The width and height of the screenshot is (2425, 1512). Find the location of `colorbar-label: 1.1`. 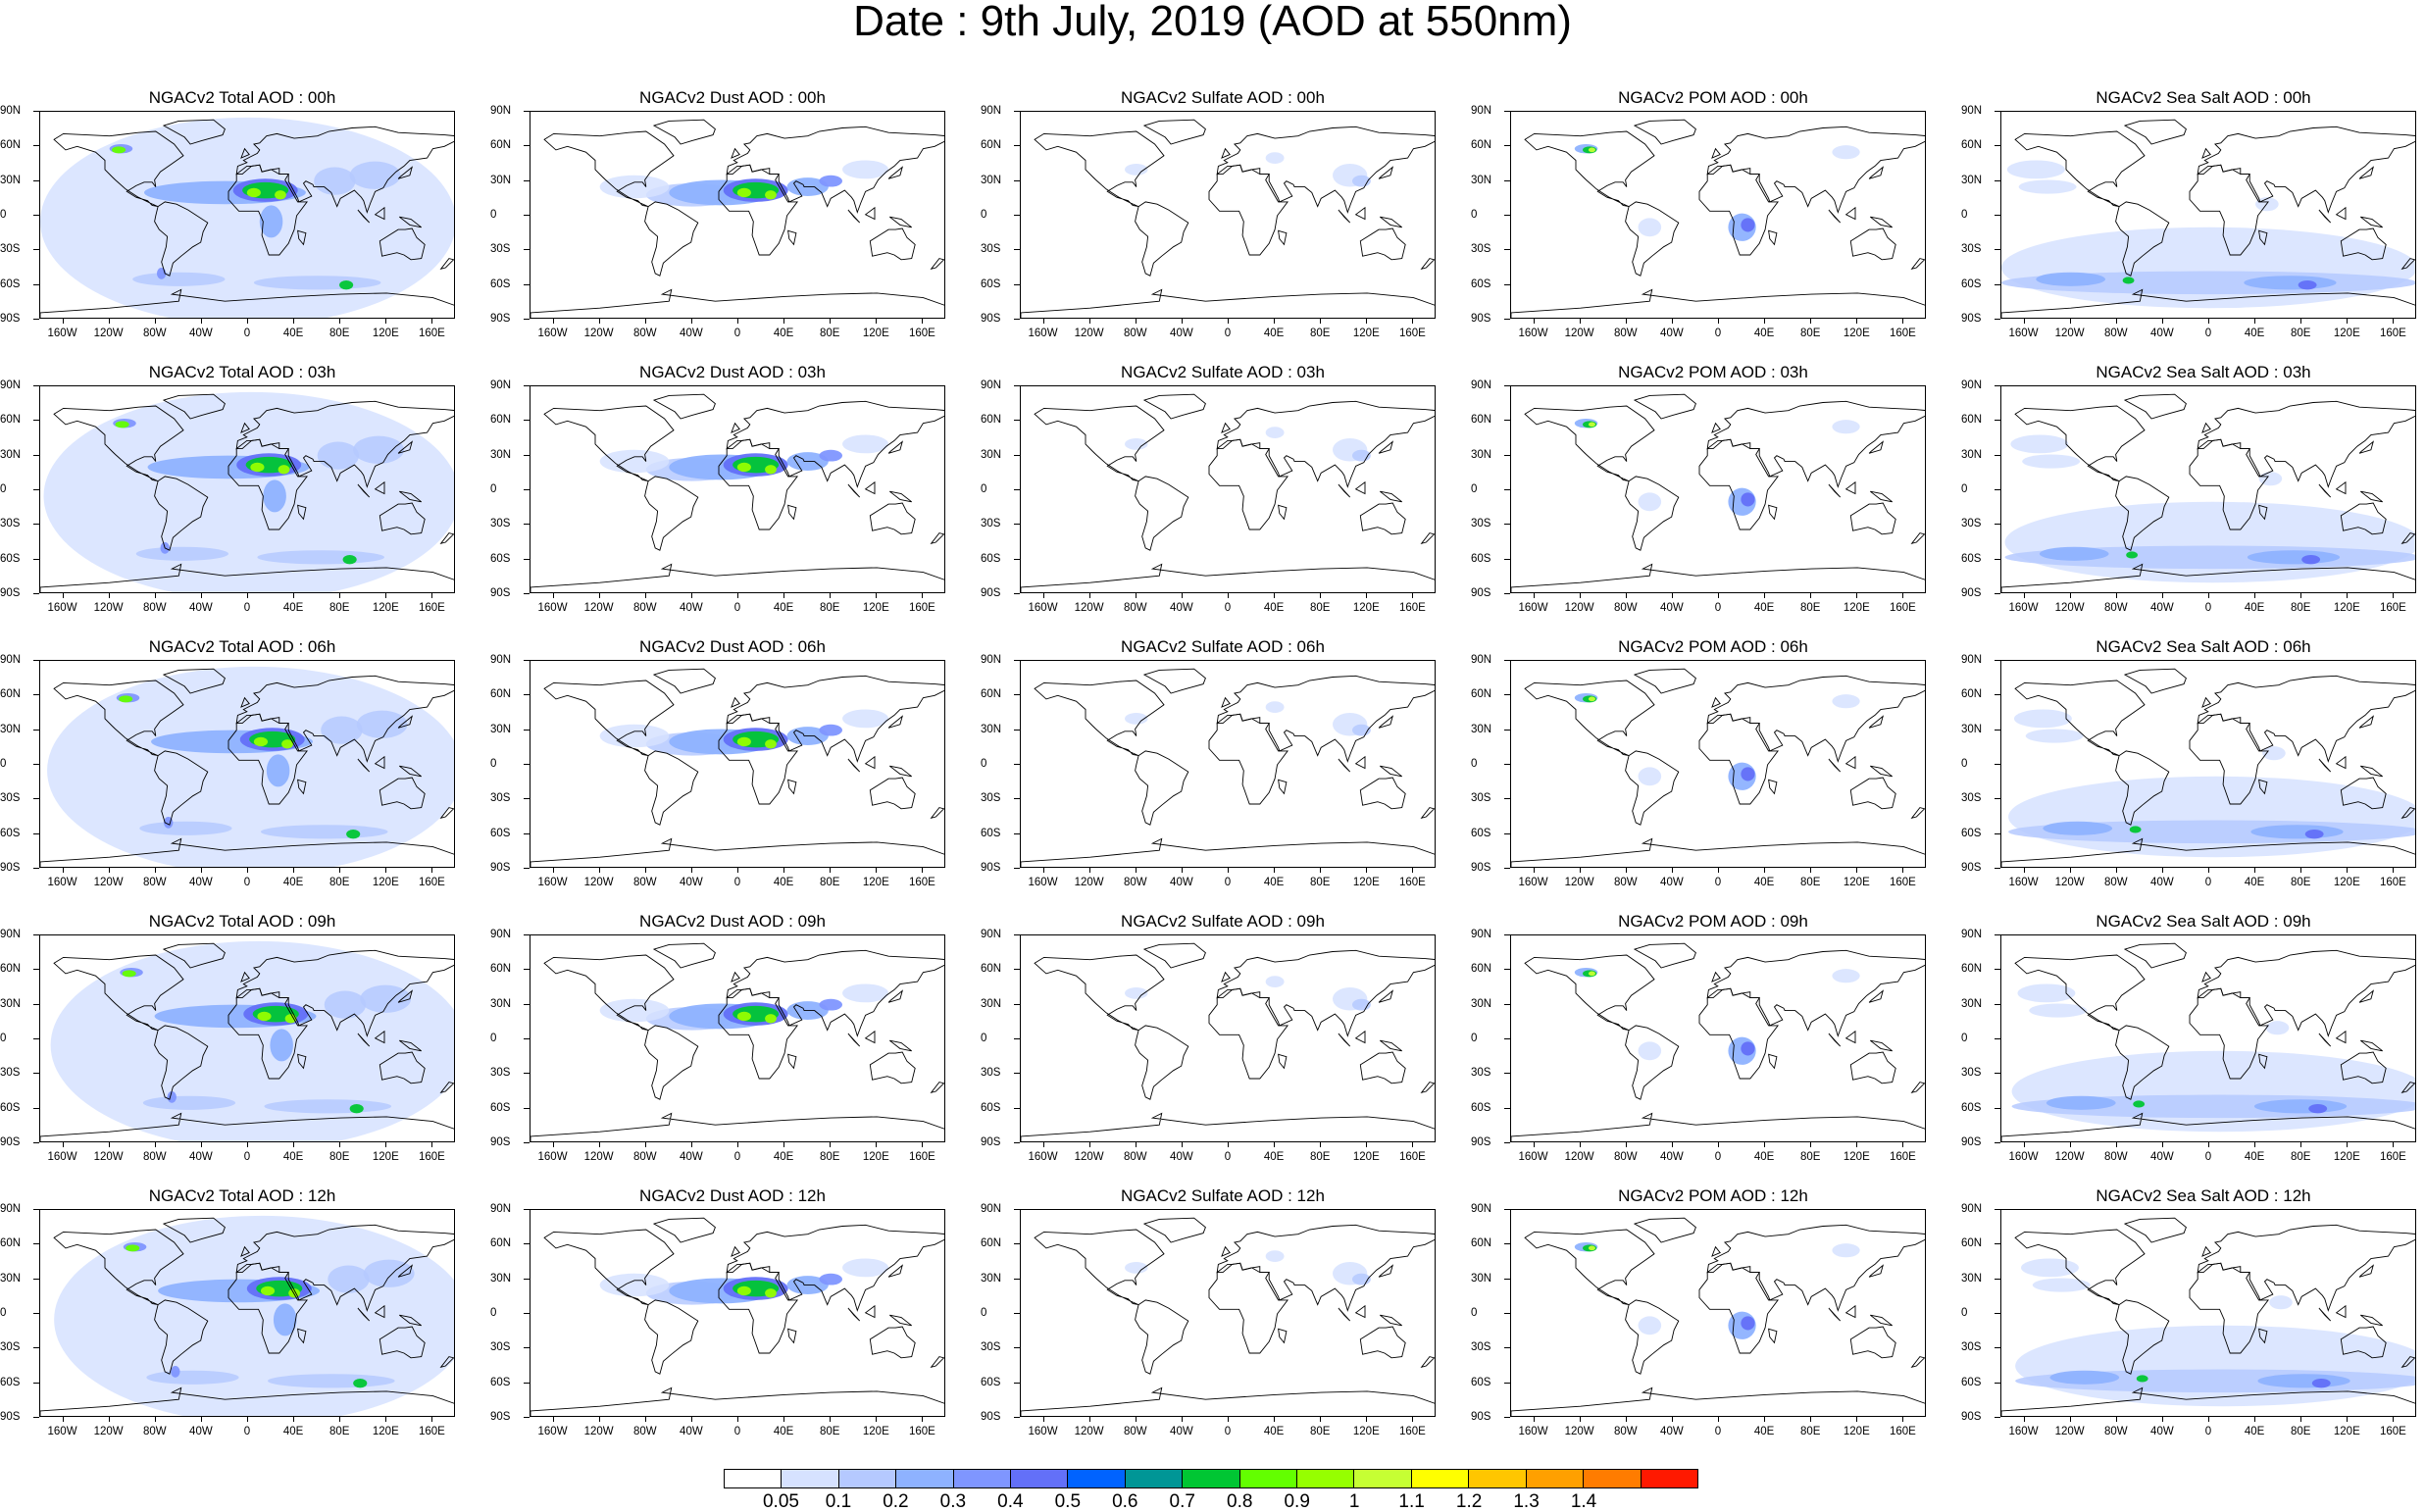

colorbar-label: 1.1 is located at coordinates (1411, 1501).